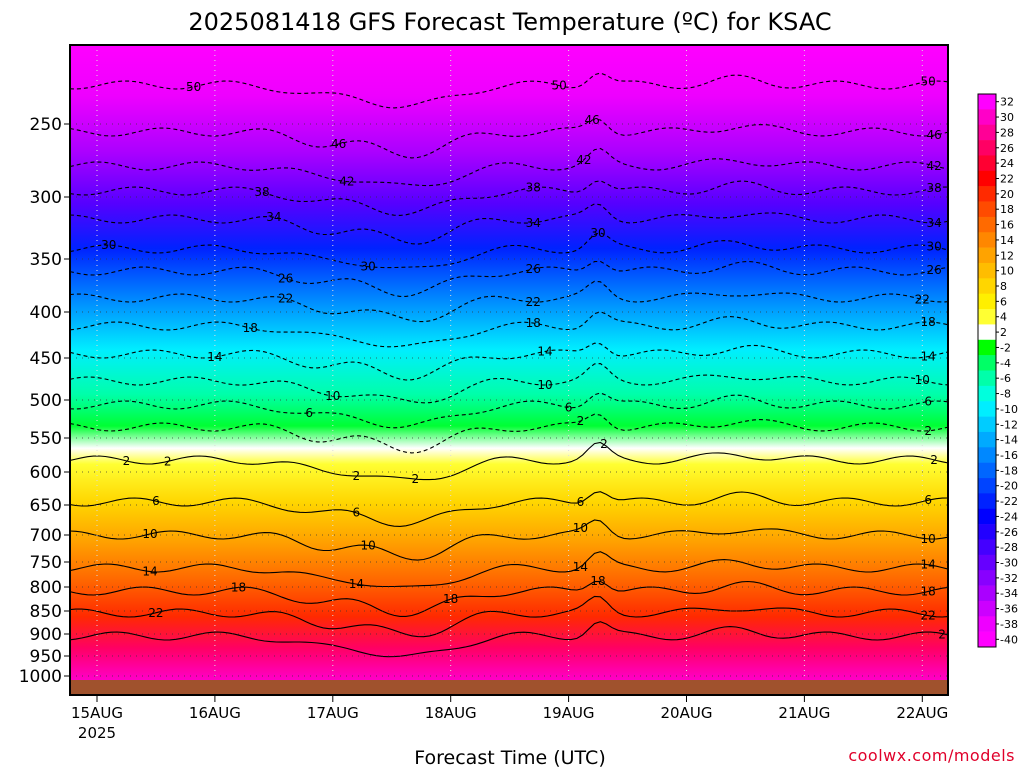 Image resolution: width=1024 pixels, height=768 pixels. I want to click on y-tick-label: 700, so click(46, 536).